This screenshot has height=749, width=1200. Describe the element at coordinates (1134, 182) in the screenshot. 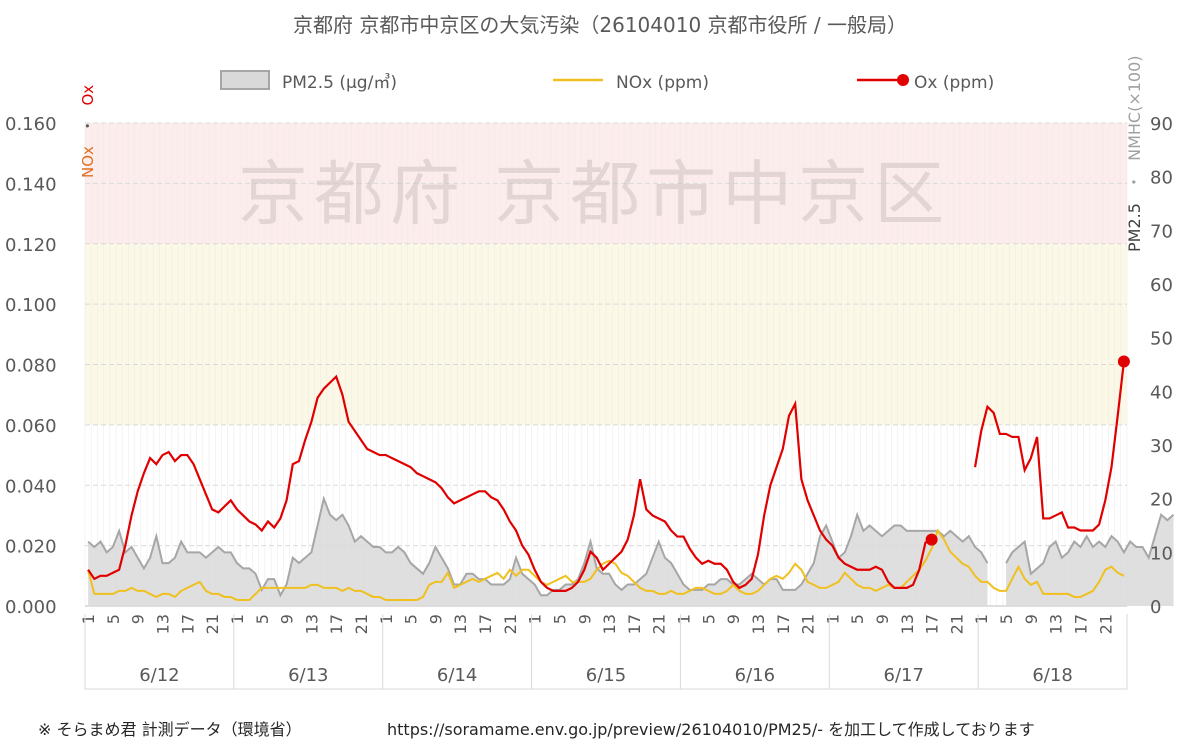

I see `right-axis-label-sep: ・` at that location.